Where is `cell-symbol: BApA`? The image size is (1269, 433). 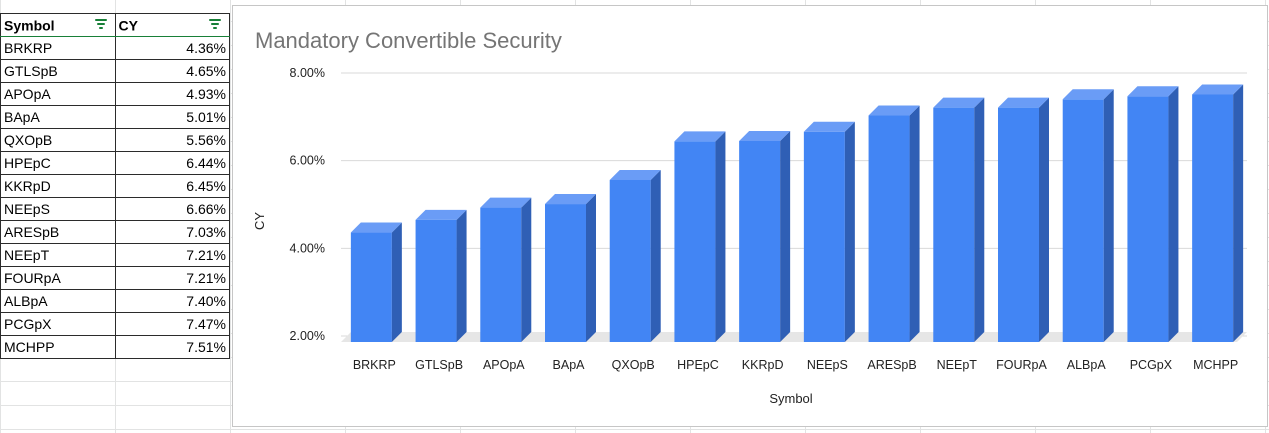
cell-symbol: BApA is located at coordinates (58, 117).